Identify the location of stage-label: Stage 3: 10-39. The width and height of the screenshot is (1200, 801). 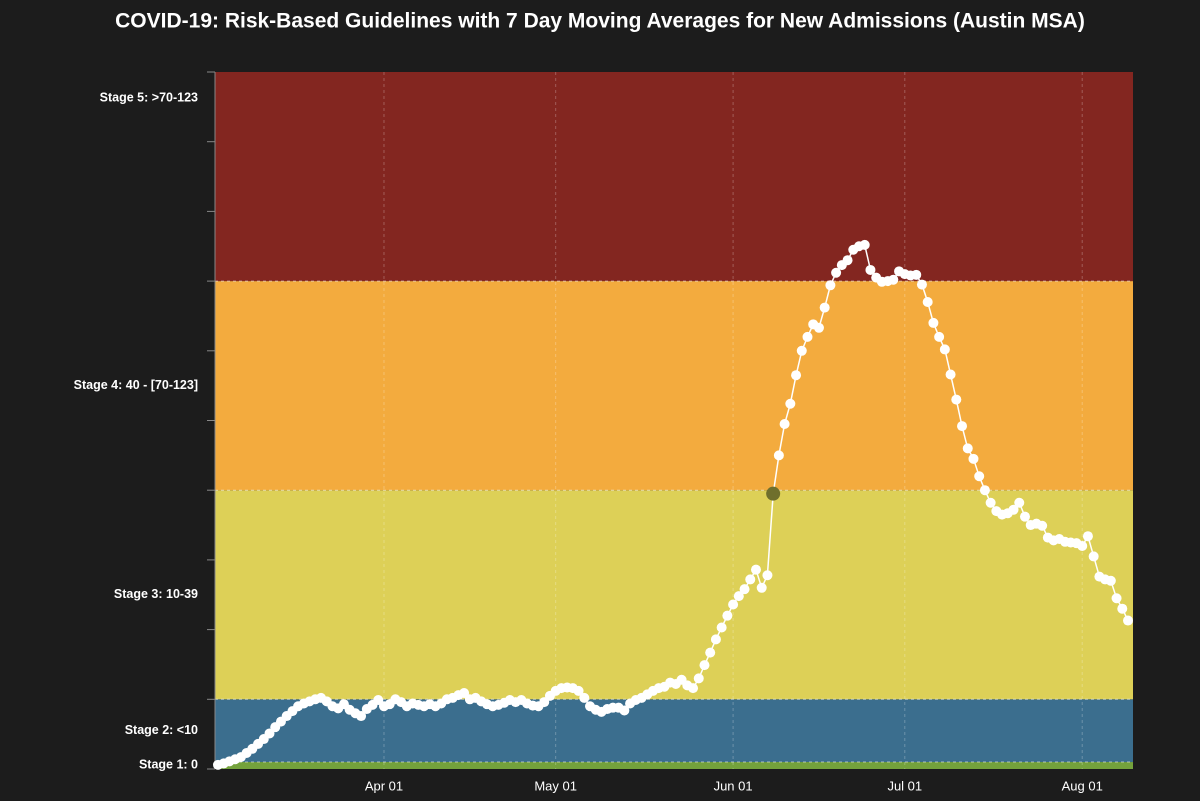
(156, 594).